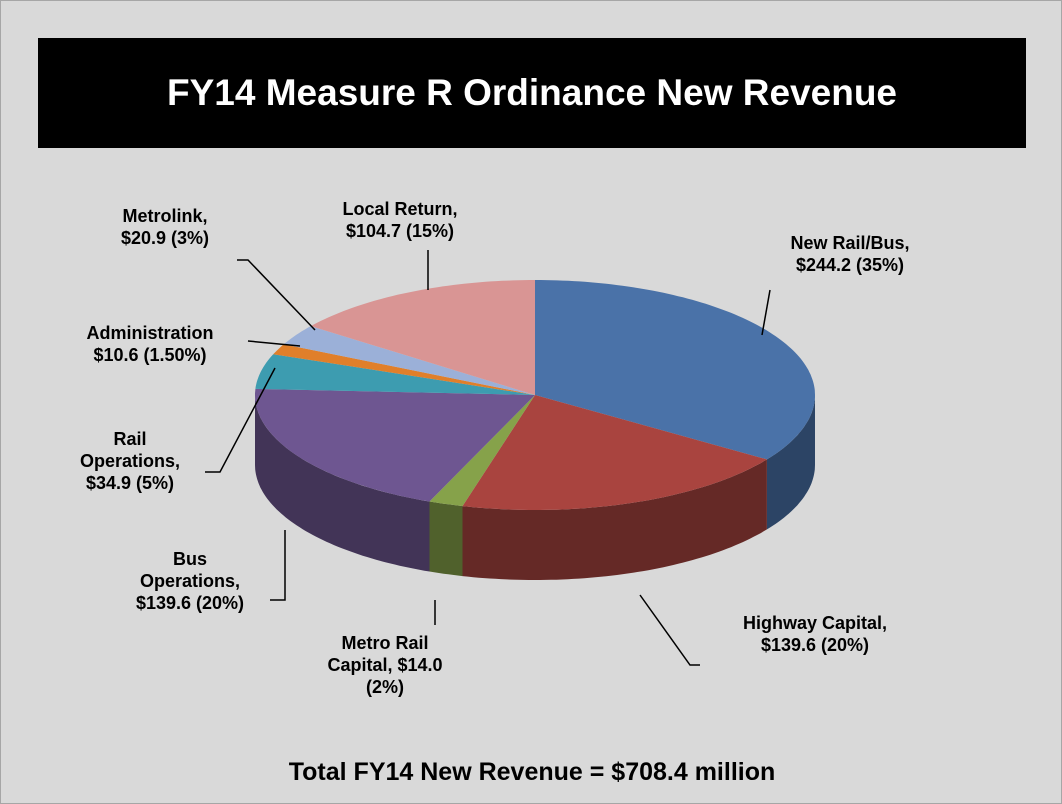 Image resolution: width=1062 pixels, height=804 pixels. Describe the element at coordinates (165, 238) in the screenshot. I see `value-label: $20.9 (3%)` at that location.